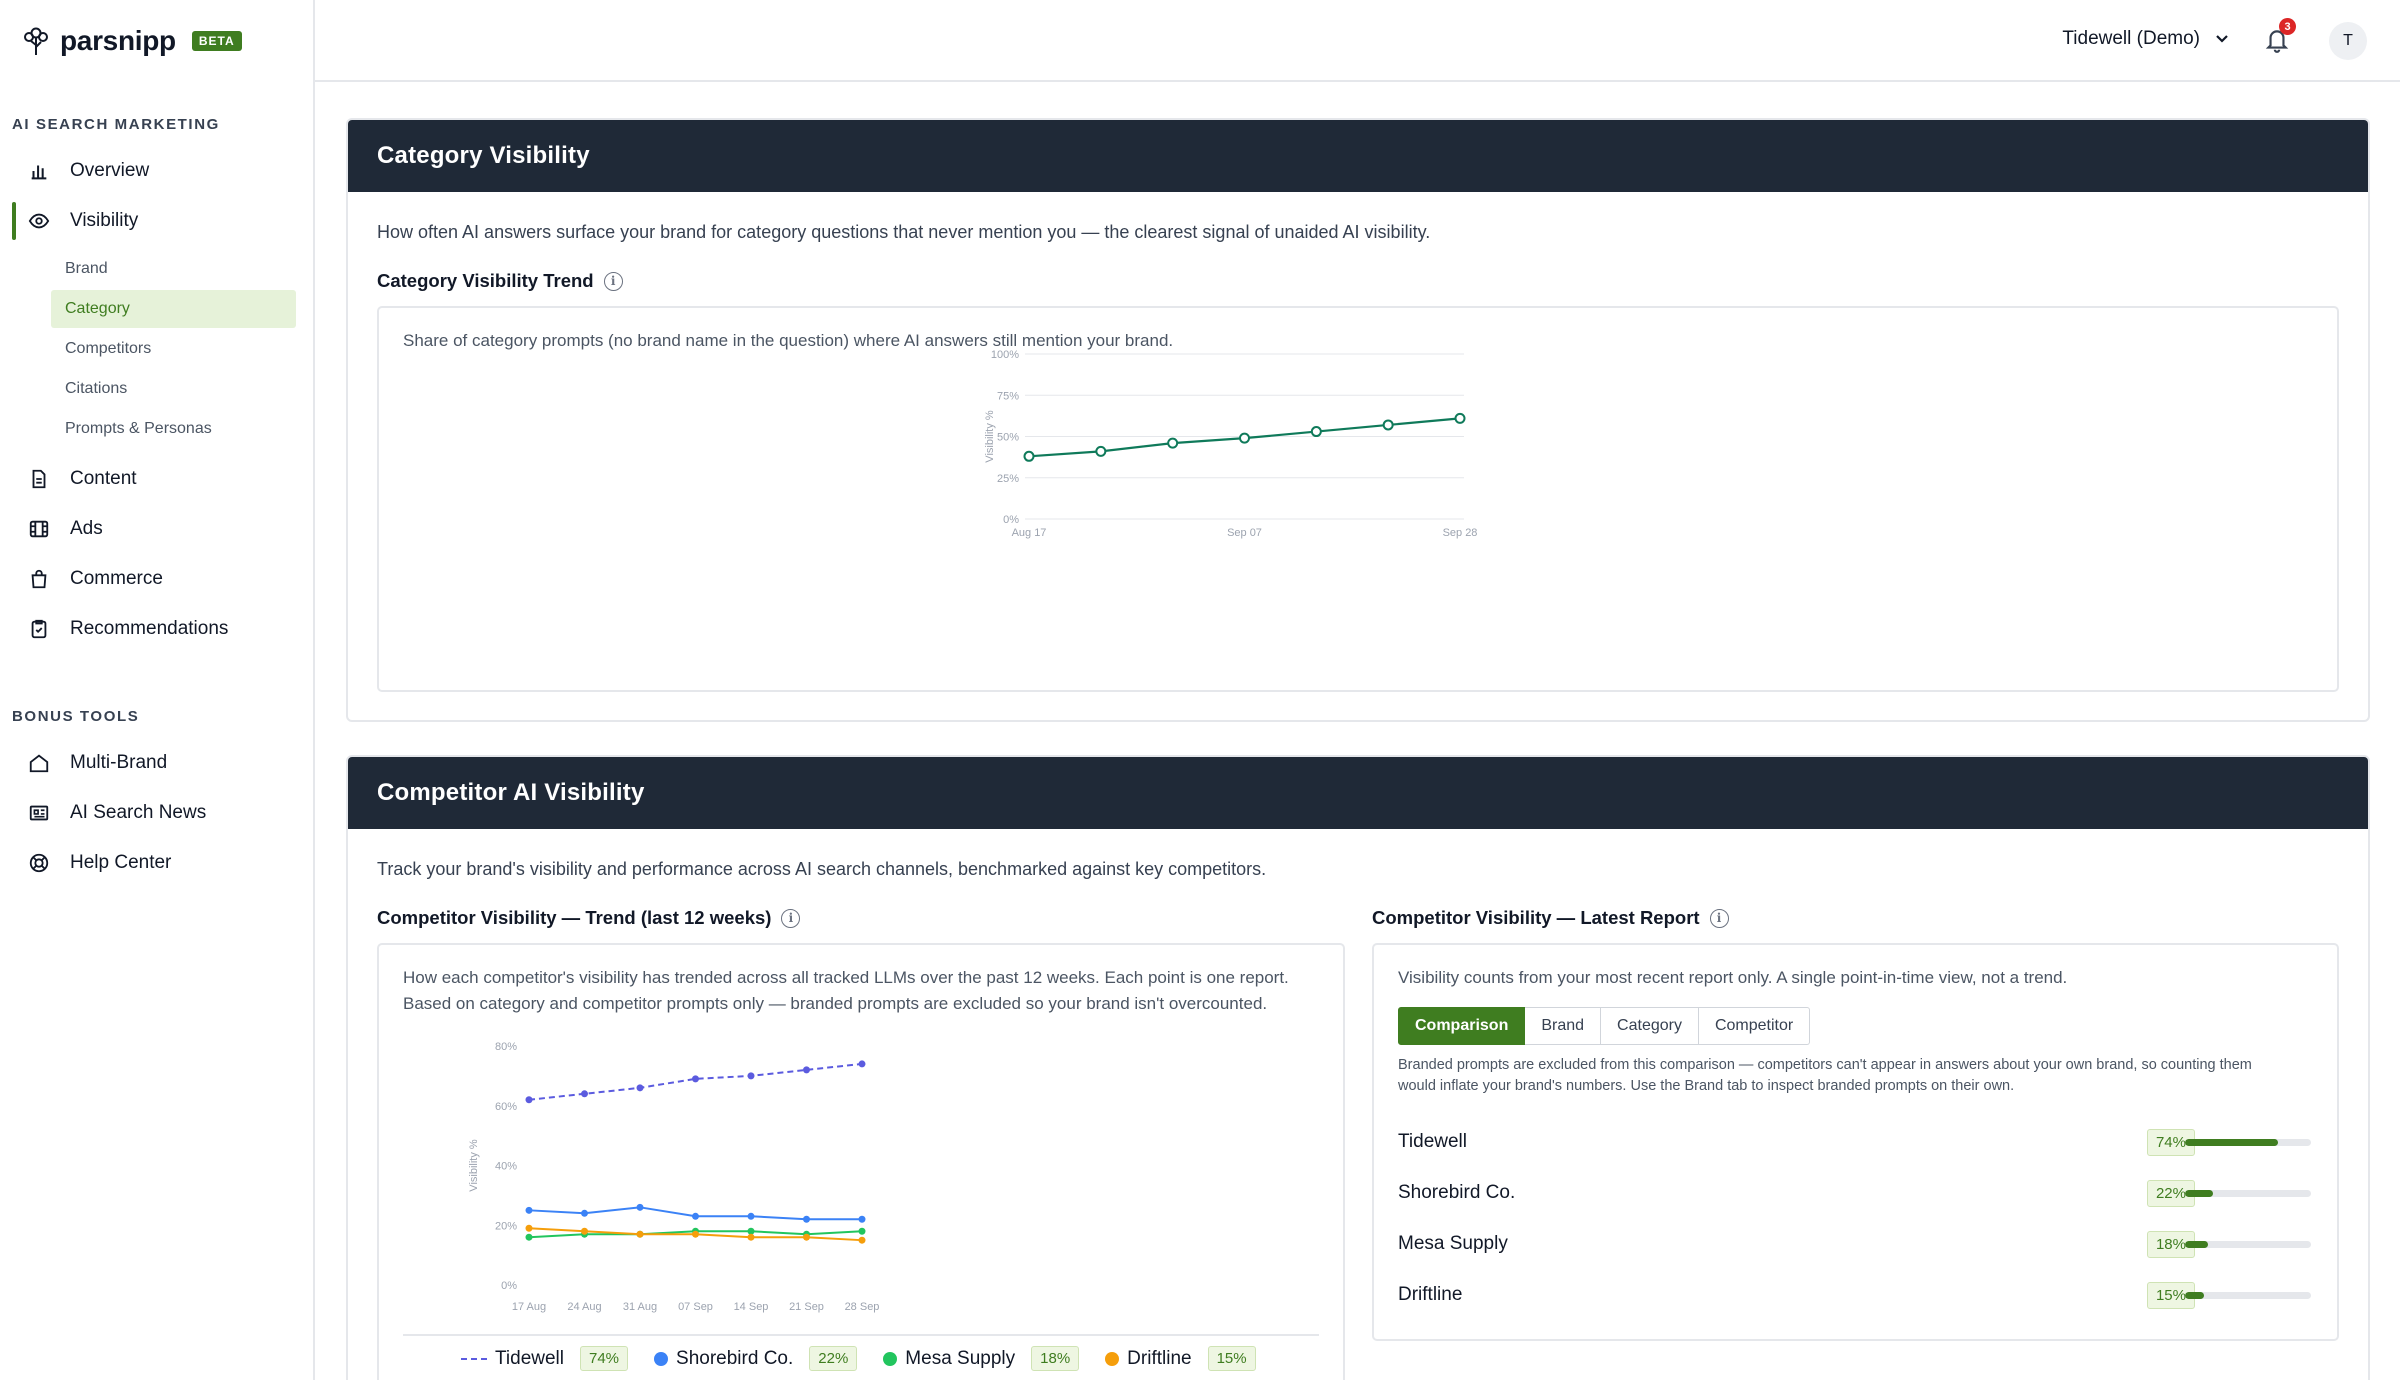  Describe the element at coordinates (2170, 1295) in the screenshot. I see `pct-badge: 15%` at that location.